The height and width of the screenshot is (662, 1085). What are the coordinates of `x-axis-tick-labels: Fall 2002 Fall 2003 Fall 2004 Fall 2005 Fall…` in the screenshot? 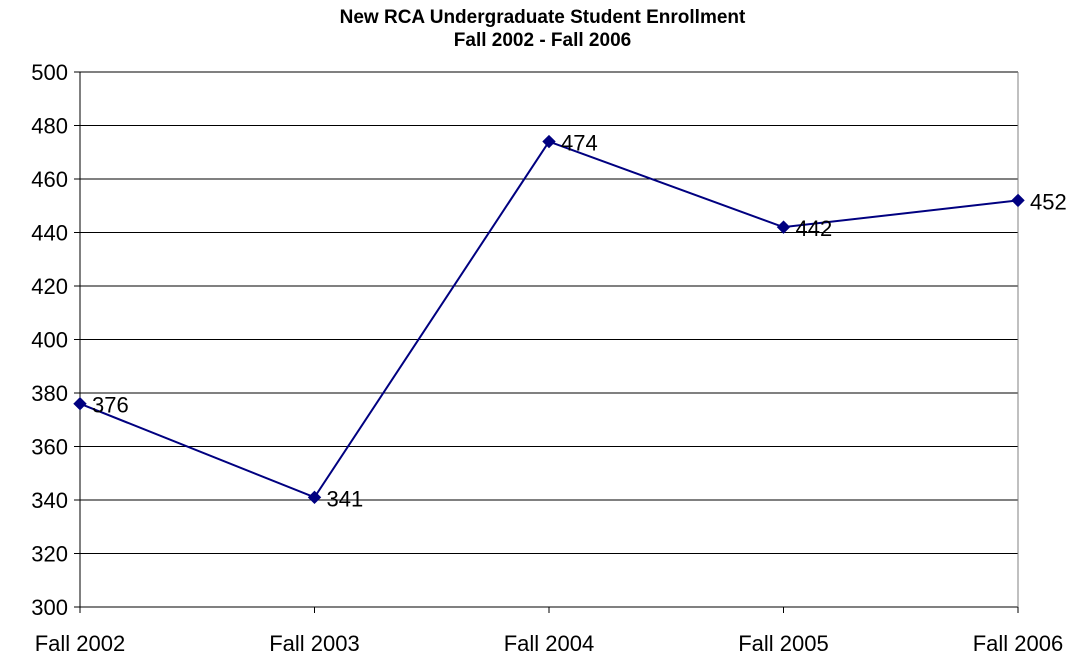 It's located at (549, 643).